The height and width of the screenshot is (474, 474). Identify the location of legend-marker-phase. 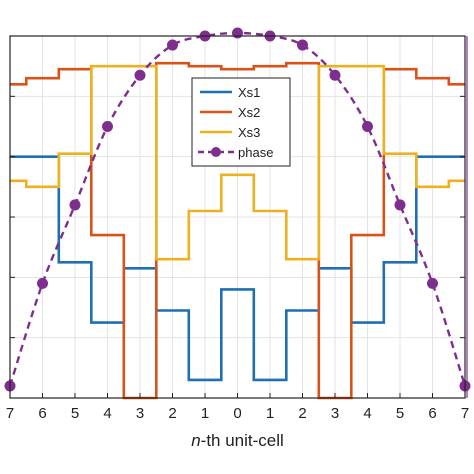
(216, 152).